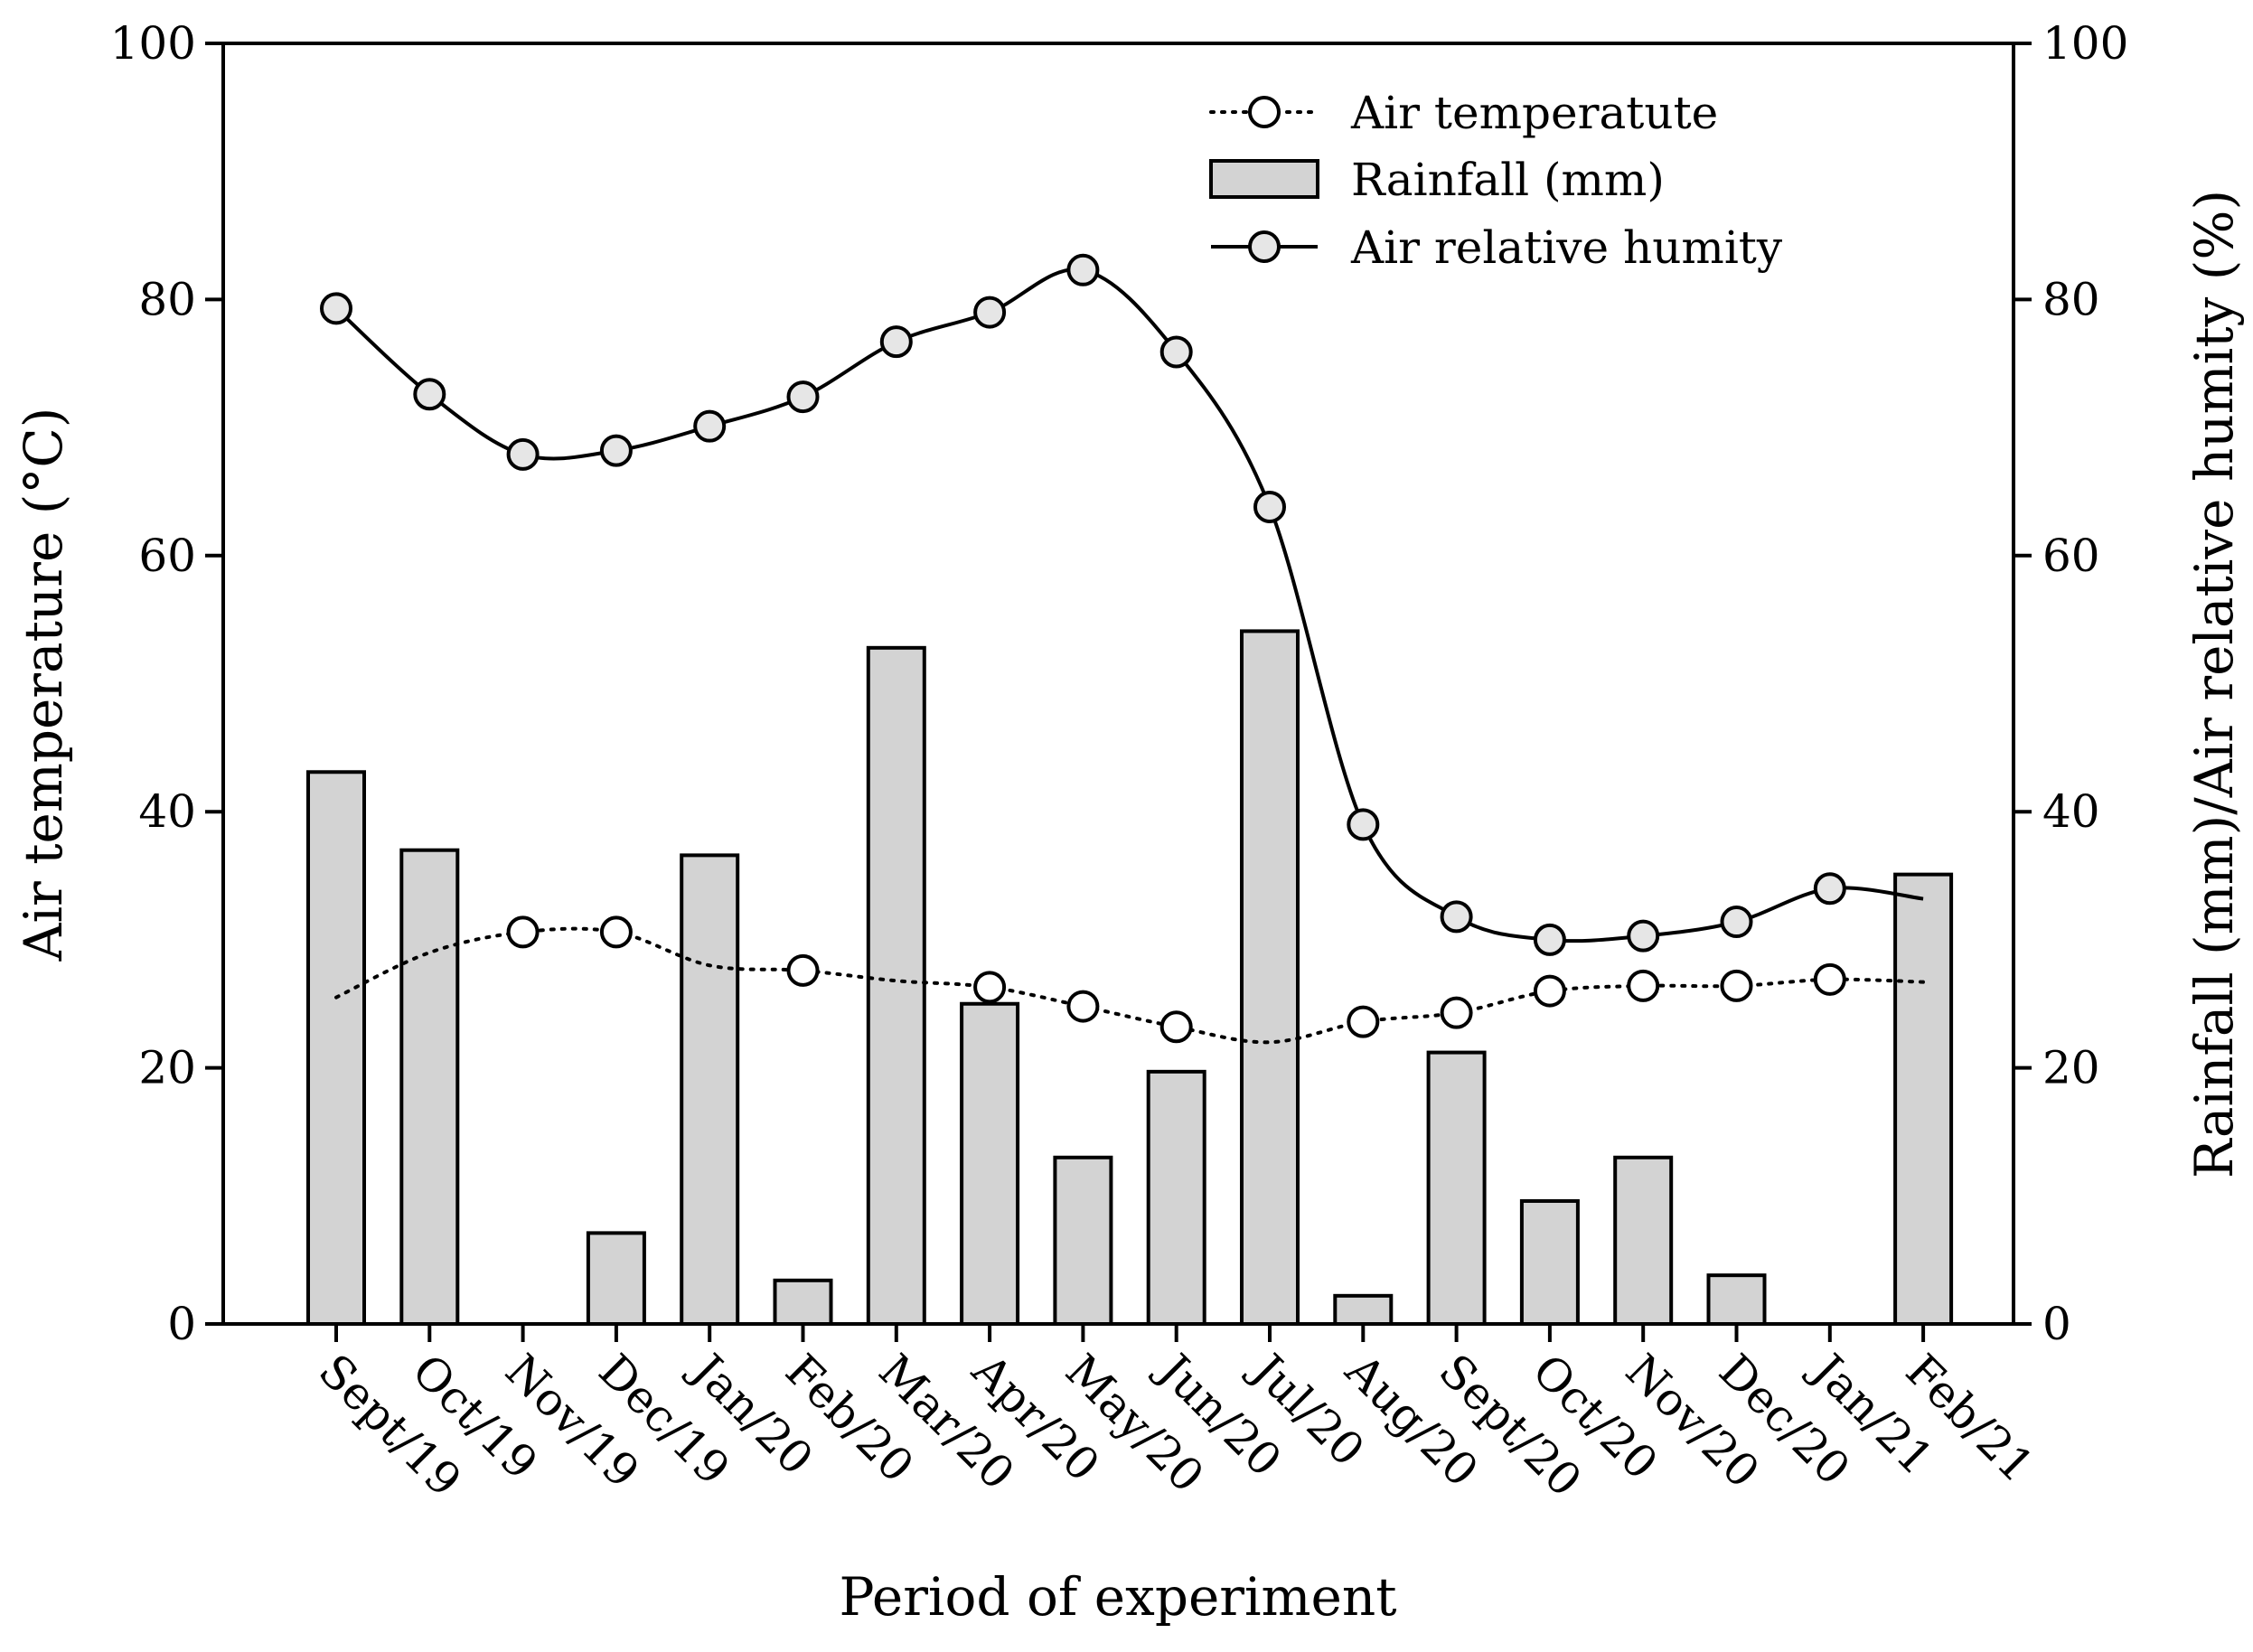 The width and height of the screenshot is (2253, 1652). What do you see at coordinates (2071, 1068) in the screenshot?
I see `right-tick-label: 20` at bounding box center [2071, 1068].